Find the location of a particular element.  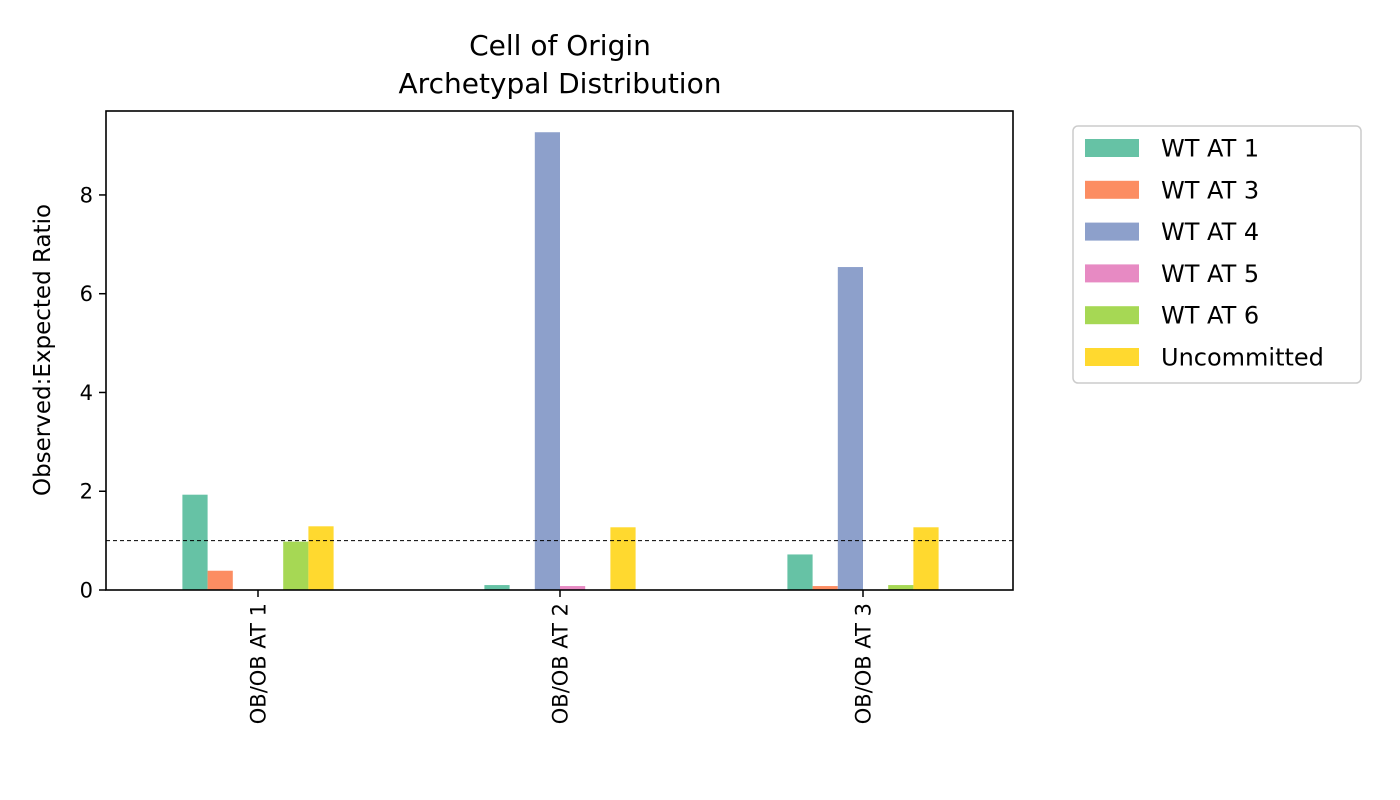

legend-box is located at coordinates (1217, 254).